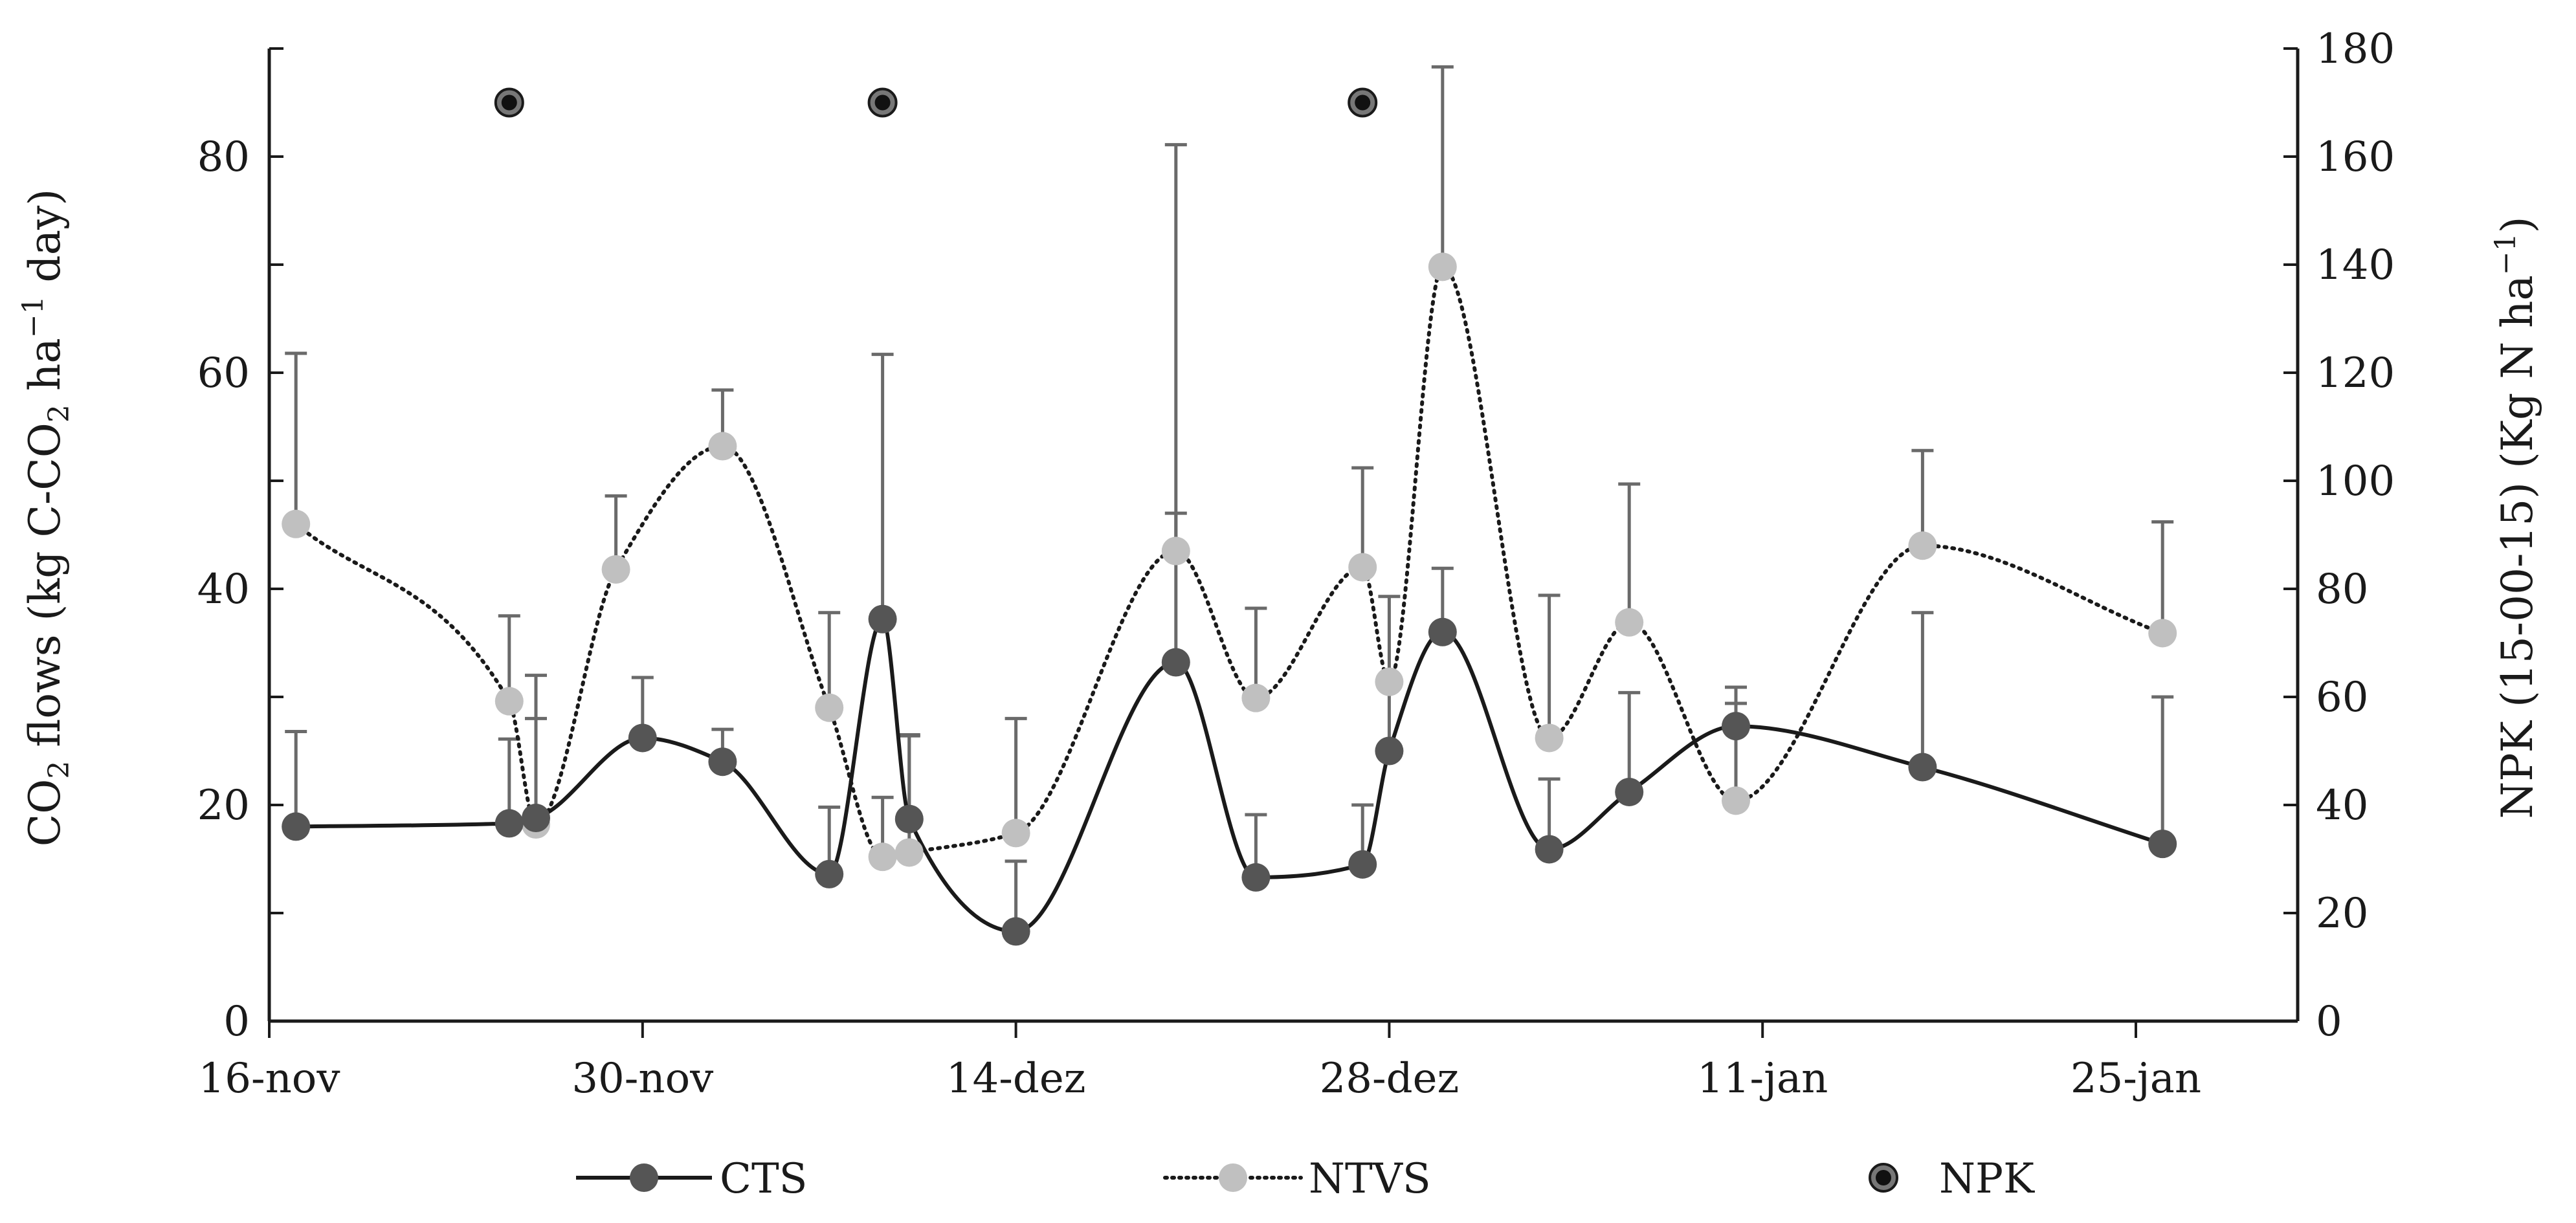 This screenshot has width=2576, height=1223. Describe the element at coordinates (59, 413) in the screenshot. I see `y-left-title-sub-2: 2` at that location.